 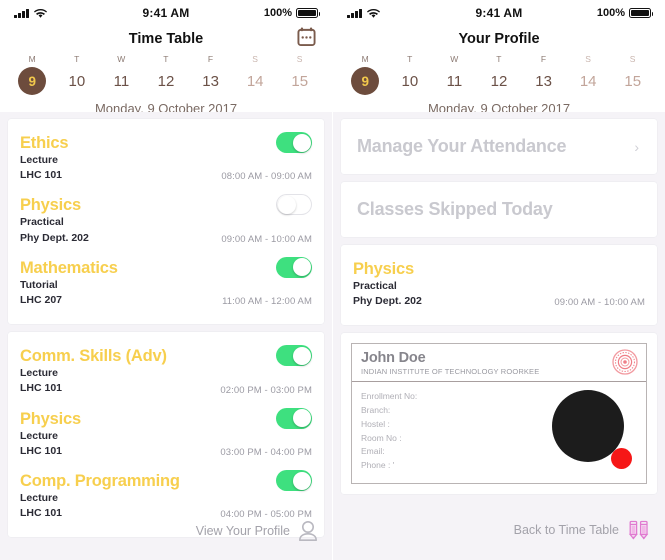 I want to click on chevron-right-icon: ›, so click(x=636, y=146).